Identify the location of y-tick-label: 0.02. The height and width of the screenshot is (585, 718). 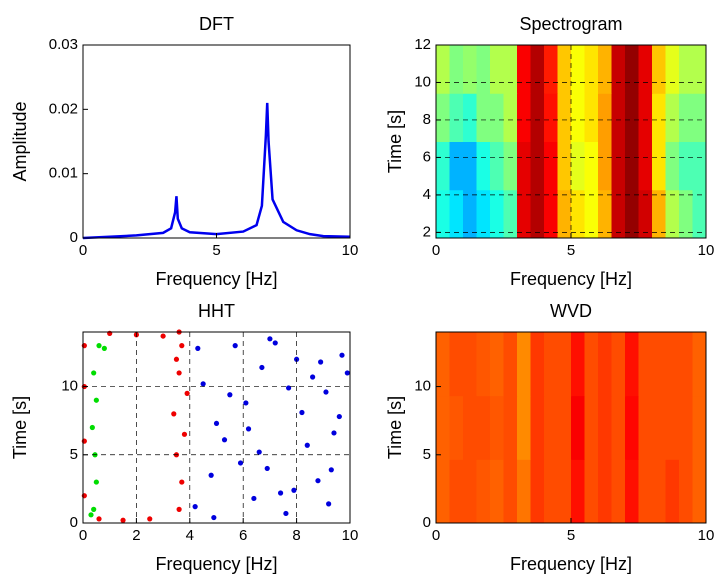
(63, 108).